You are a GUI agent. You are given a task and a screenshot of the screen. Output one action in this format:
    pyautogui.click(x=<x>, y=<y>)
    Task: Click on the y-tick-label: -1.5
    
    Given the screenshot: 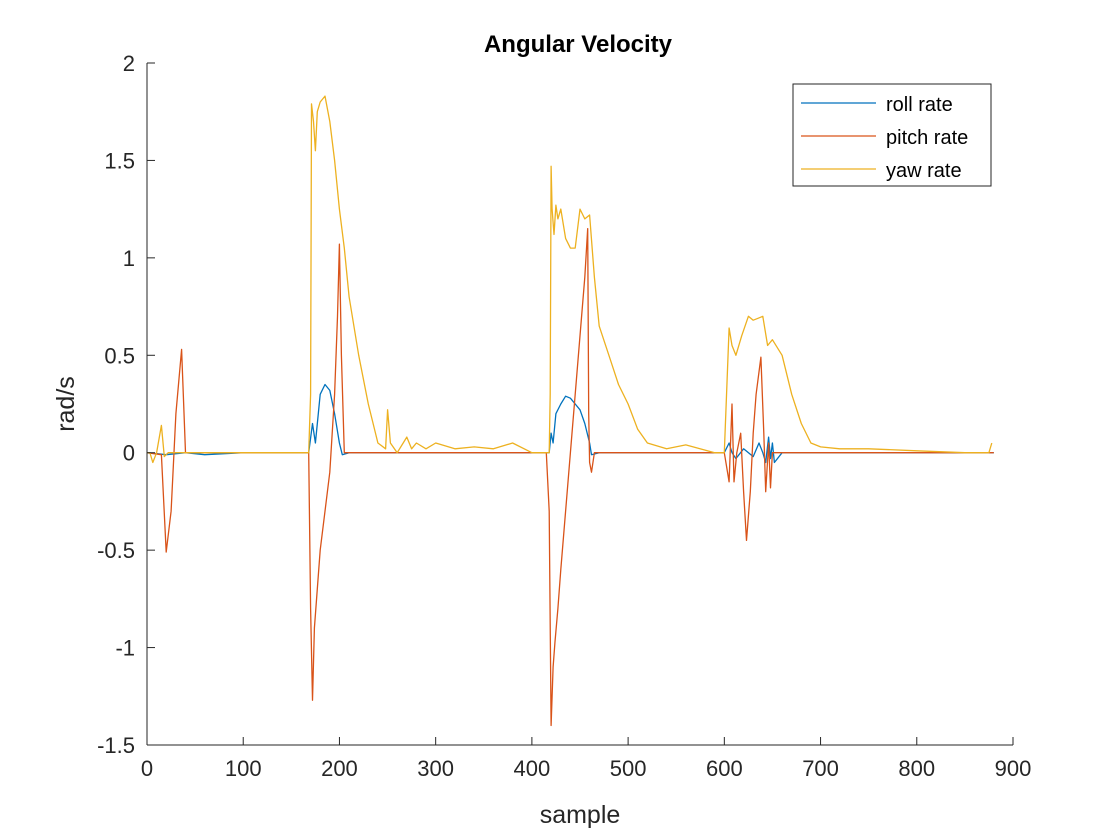 What is the action you would take?
    pyautogui.click(x=116, y=745)
    